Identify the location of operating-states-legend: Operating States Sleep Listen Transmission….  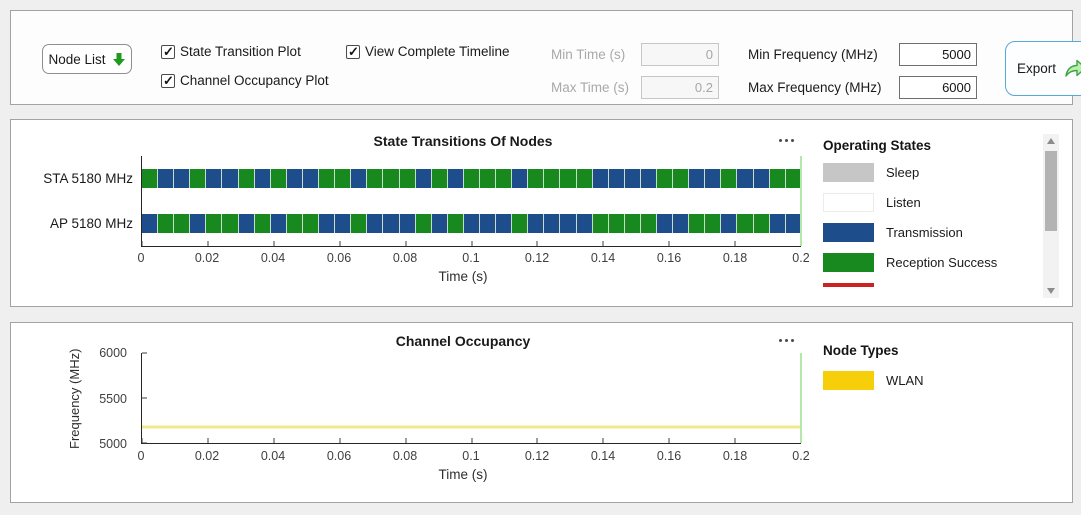
(937, 212).